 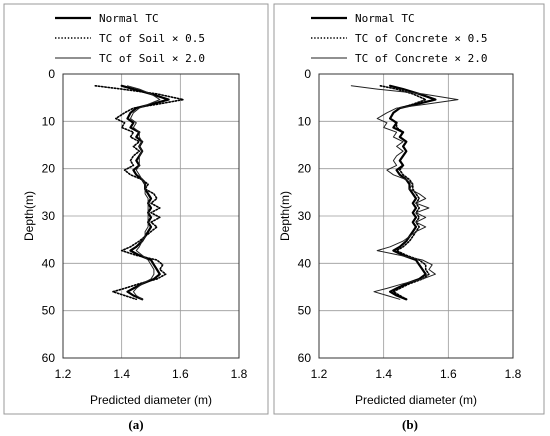 I want to click on legend-label: TC of Soil × 0.5, so click(x=152, y=38).